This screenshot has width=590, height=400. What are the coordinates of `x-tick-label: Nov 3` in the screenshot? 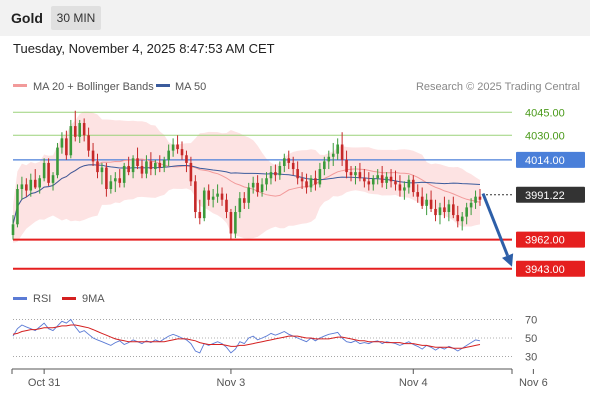 It's located at (231, 383).